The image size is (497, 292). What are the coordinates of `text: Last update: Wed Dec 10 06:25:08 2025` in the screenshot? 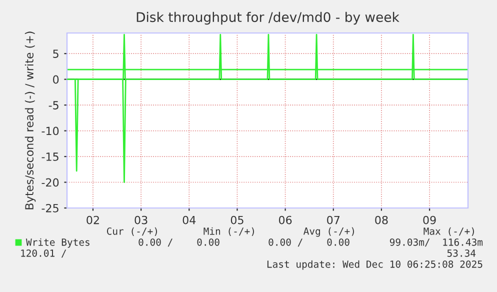 It's located at (374, 265).